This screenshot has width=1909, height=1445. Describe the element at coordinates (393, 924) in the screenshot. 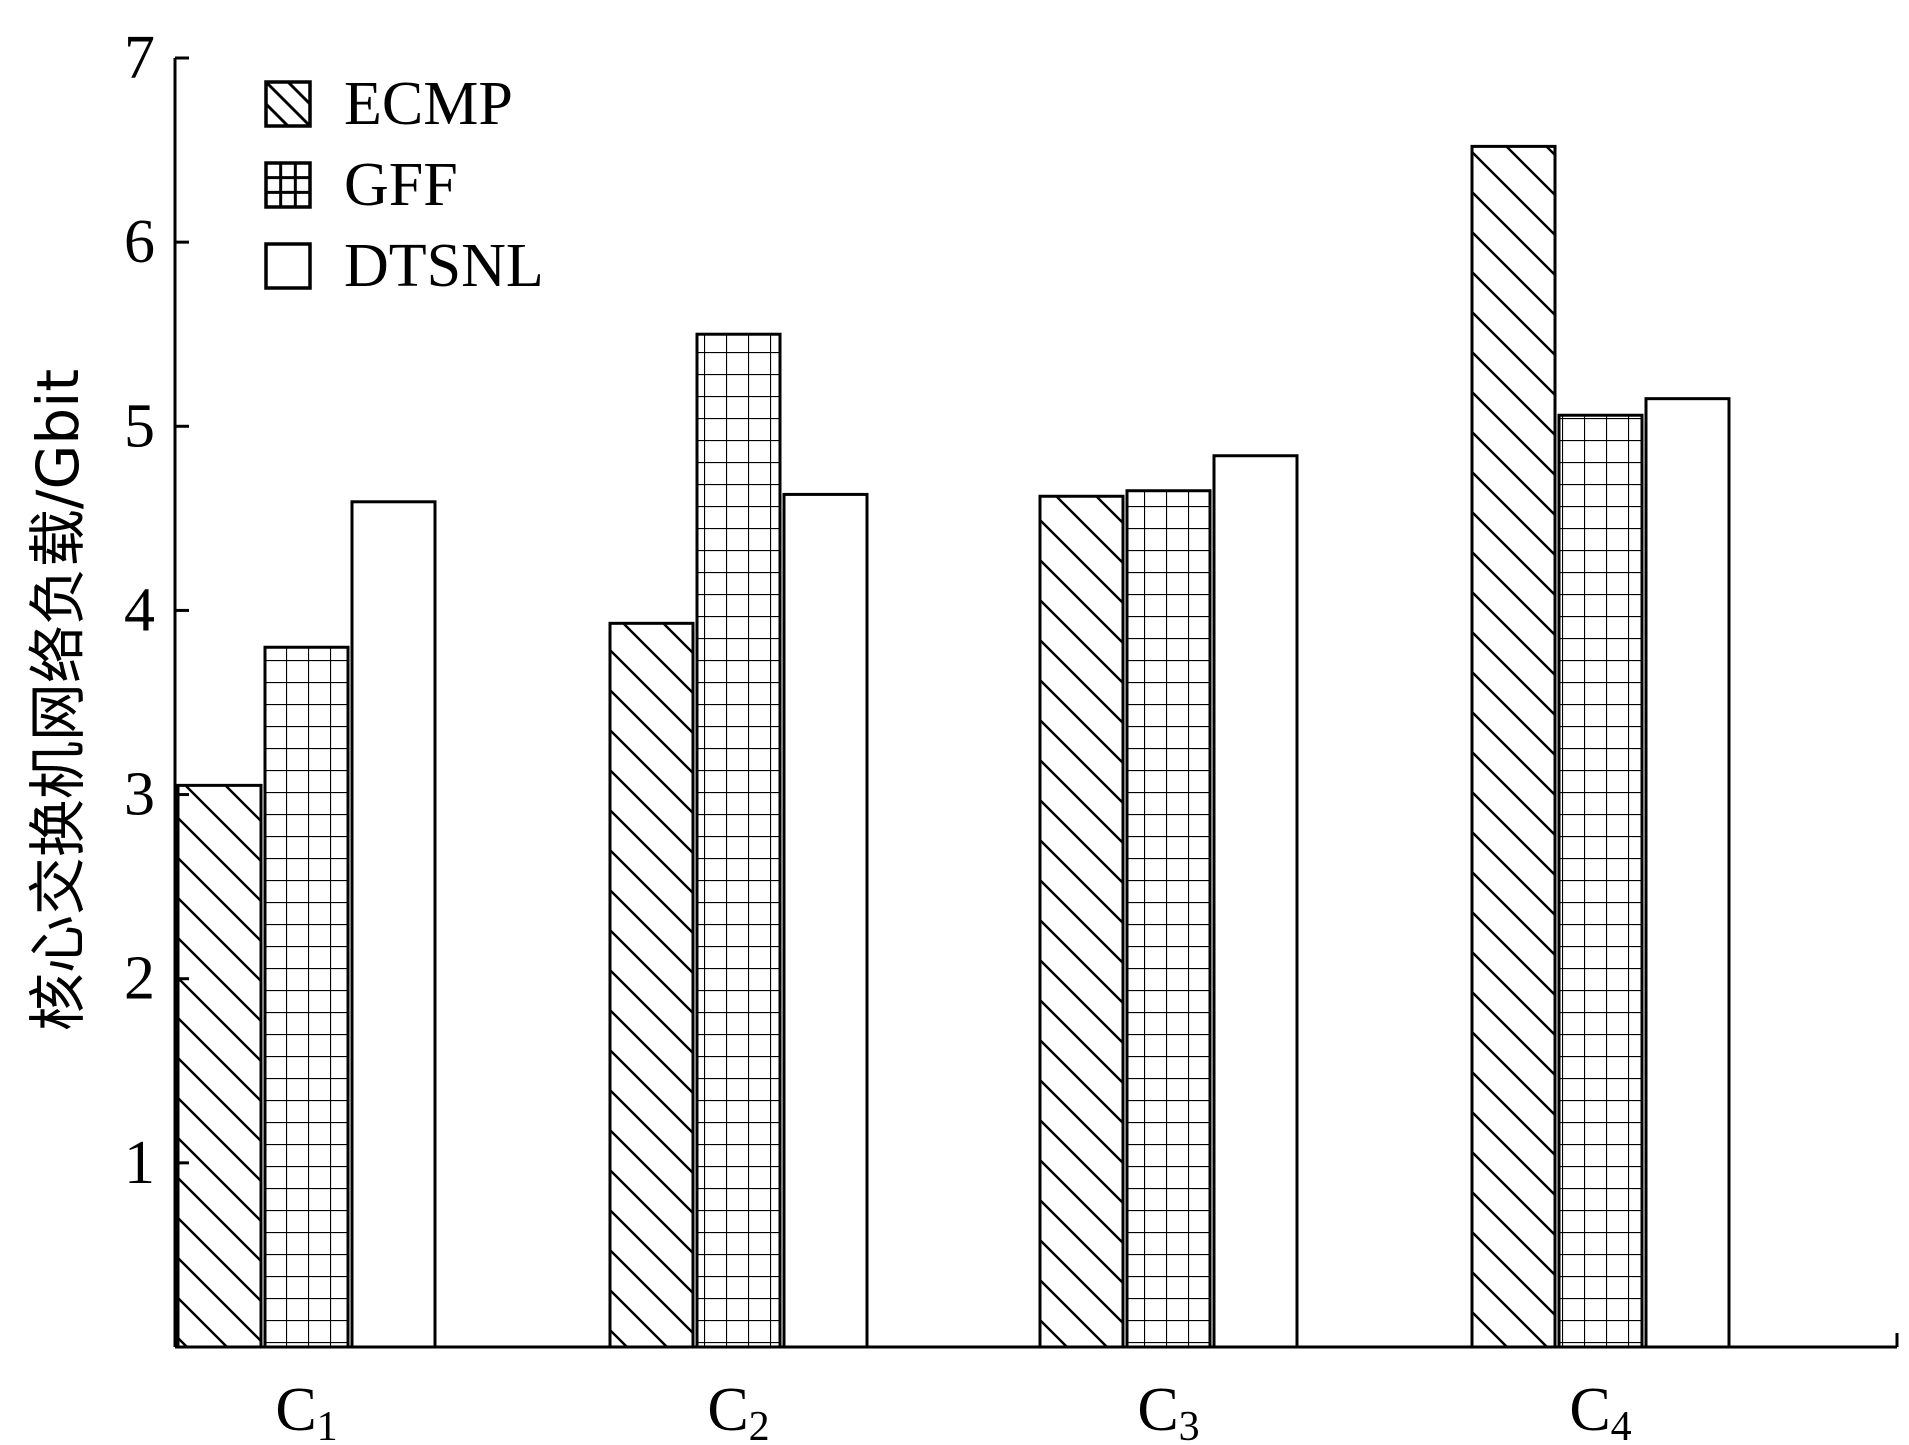

I see `bar-dtsnl-c1` at that location.